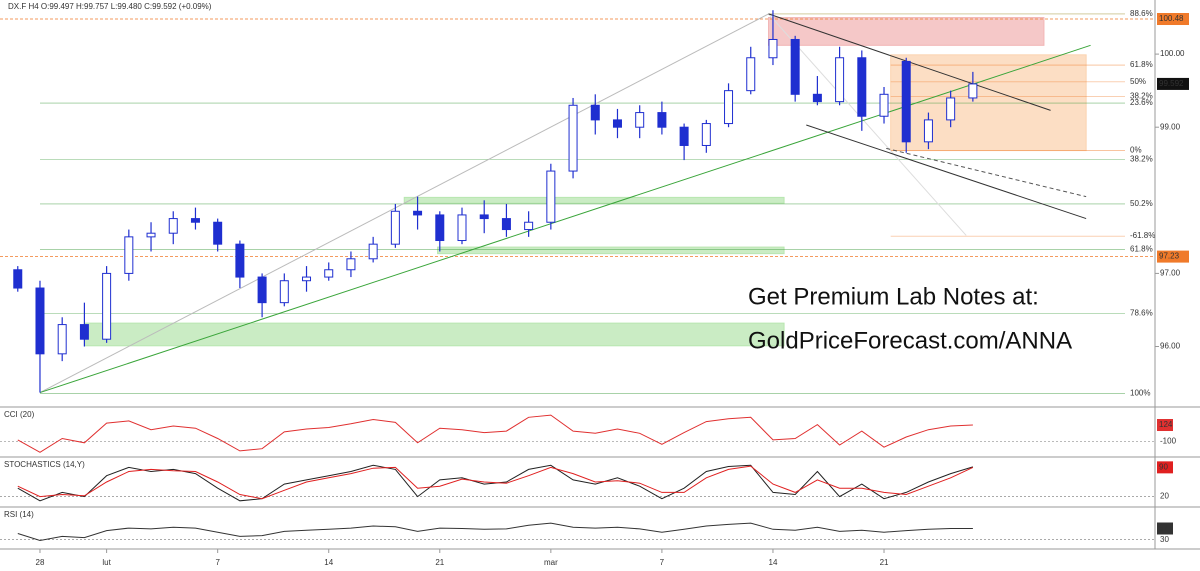  I want to click on y-tick-label: 100.00, so click(1172, 53).